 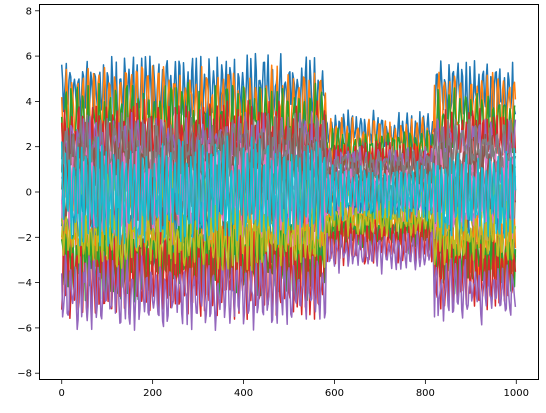 What do you see at coordinates (425, 393) in the screenshot?
I see `x-tick-label: 800` at bounding box center [425, 393].